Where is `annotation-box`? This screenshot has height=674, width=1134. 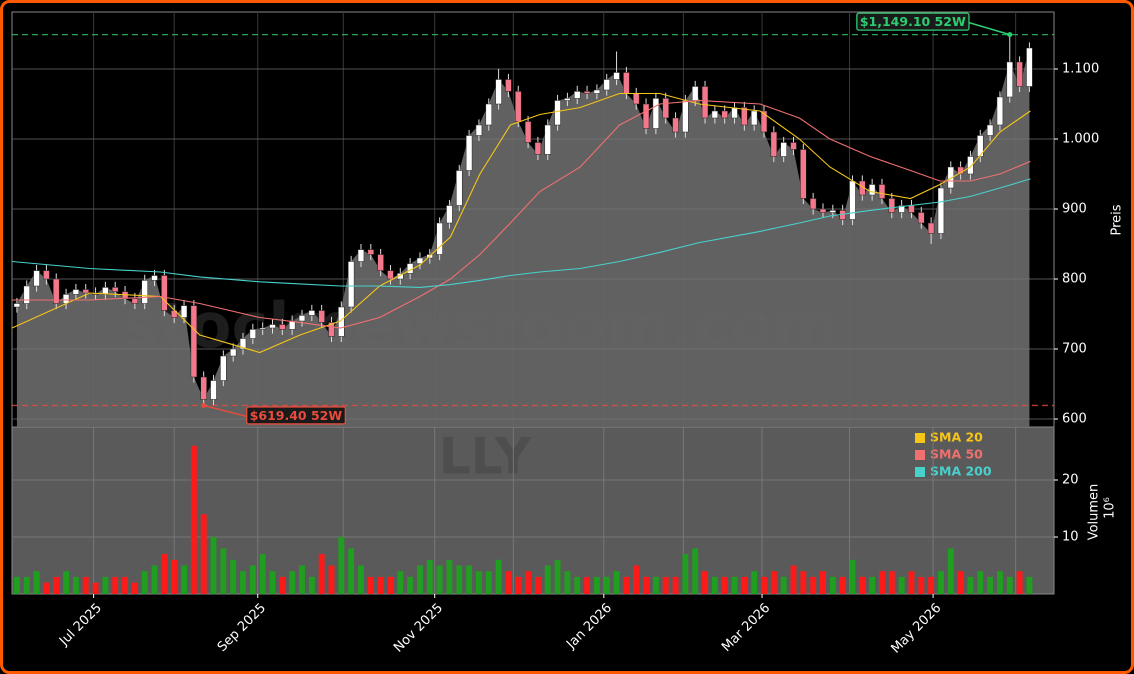 annotation-box is located at coordinates (296, 415).